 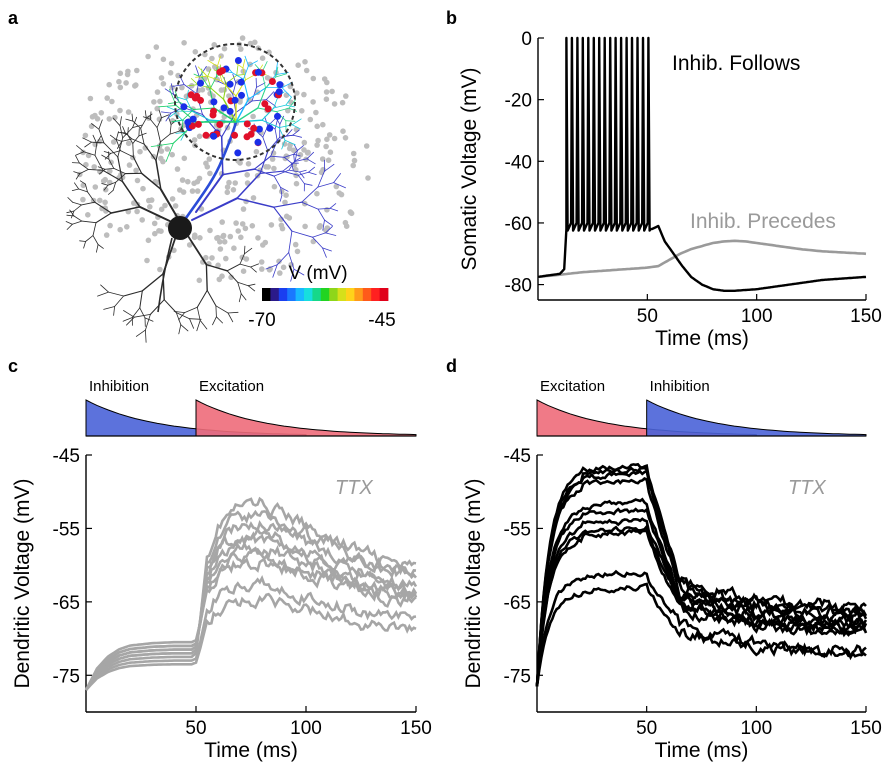 I want to click on annotation-inhib-precedes: Inhib. Precedes, so click(x=763, y=221).